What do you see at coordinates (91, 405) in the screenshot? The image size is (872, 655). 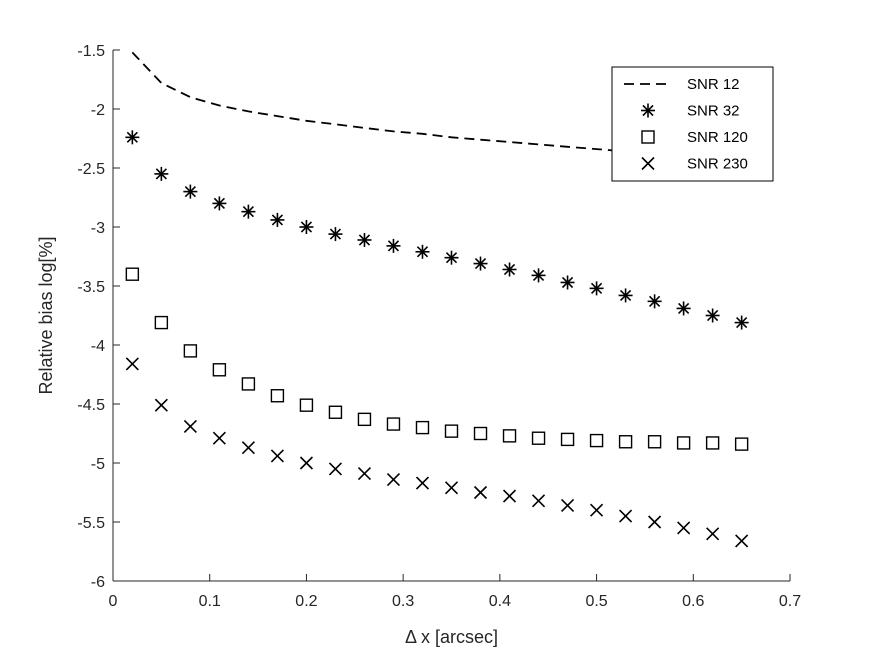 I see `y-tick-label: -4.5` at bounding box center [91, 405].